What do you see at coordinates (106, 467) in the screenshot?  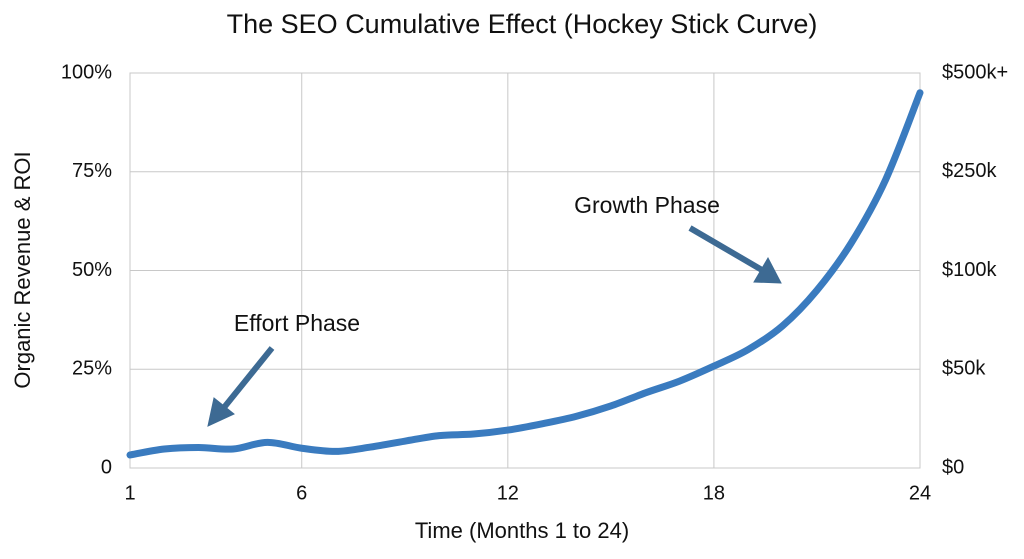 I see `y-tick-label: 0` at bounding box center [106, 467].